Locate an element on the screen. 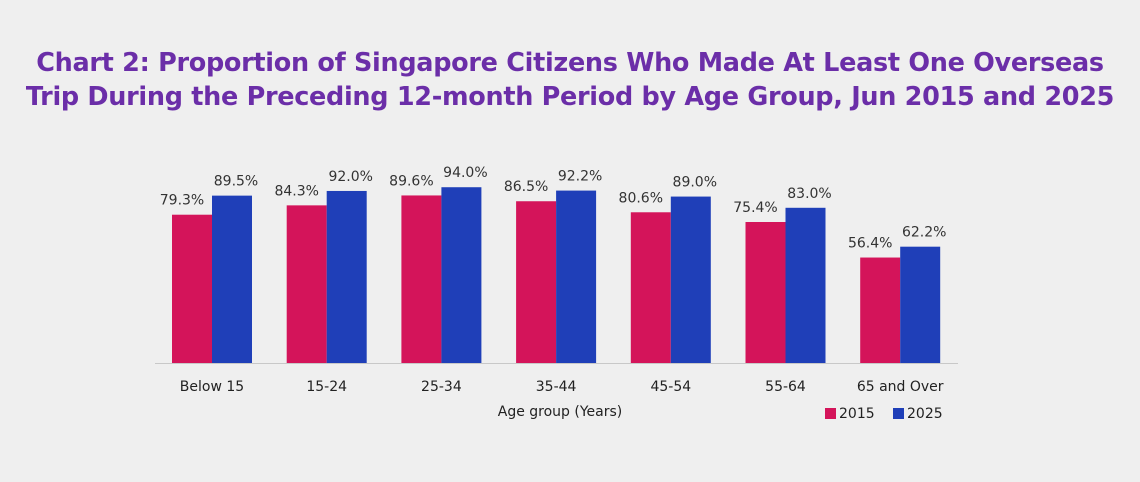 This screenshot has width=1140, height=482. data-label-2025-0: 89.5% is located at coordinates (236, 182).